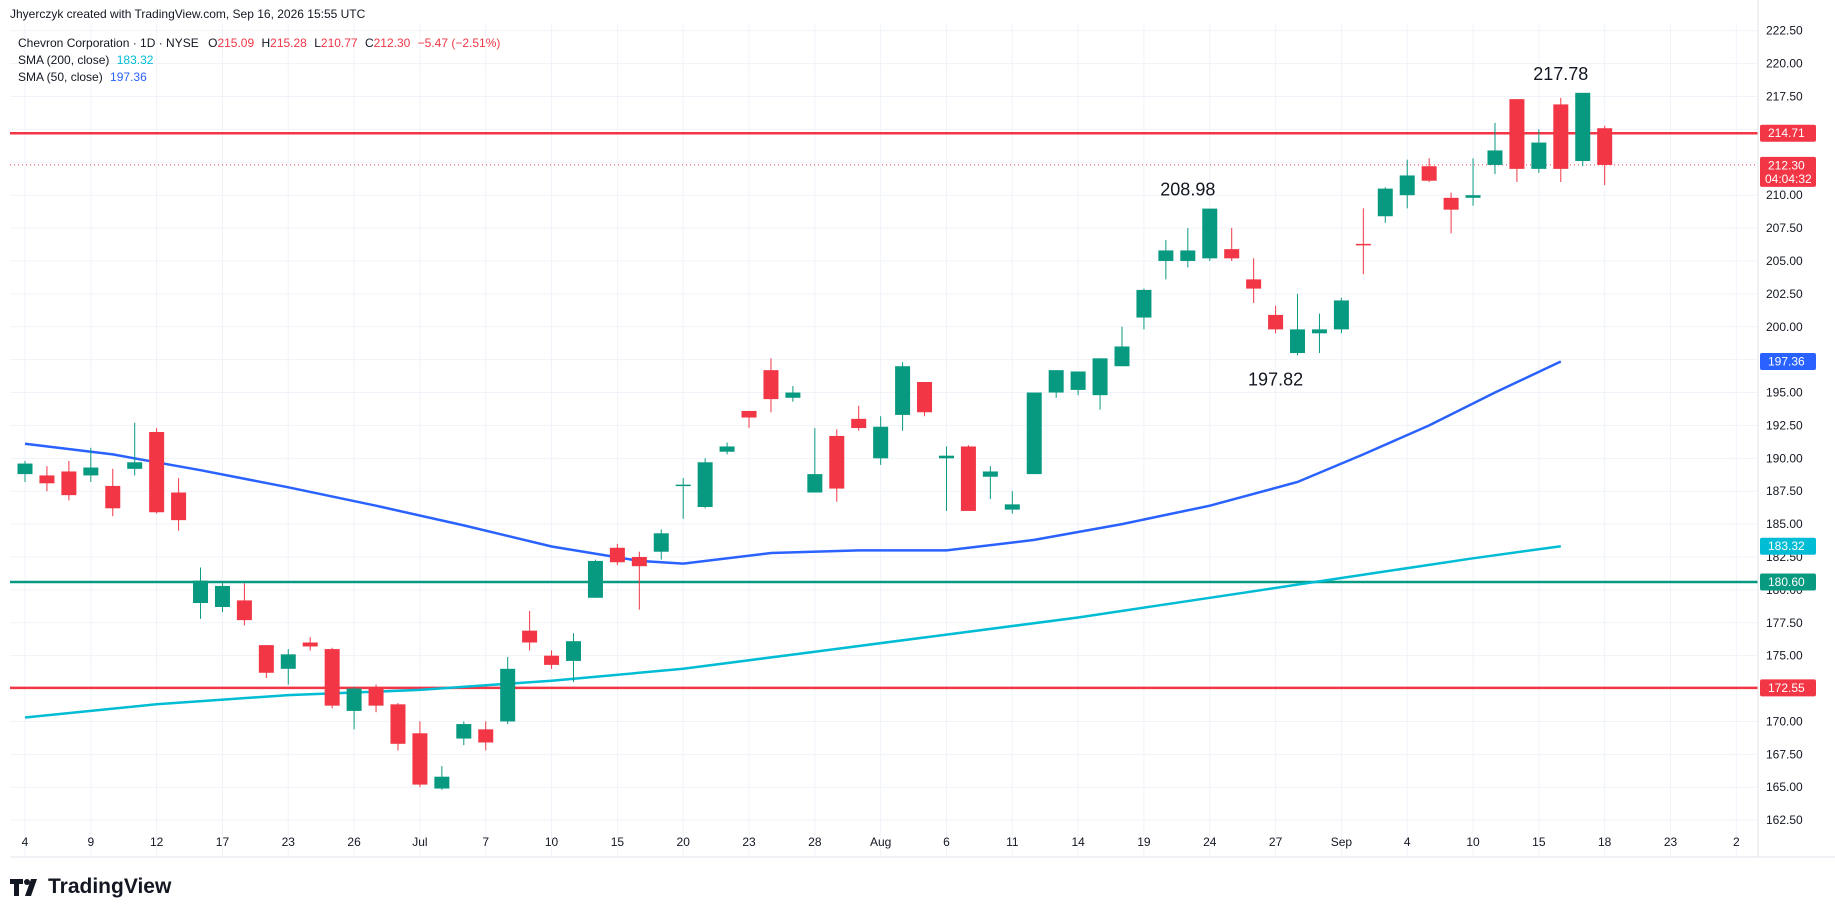 The image size is (1835, 917). I want to click on x-tick-label: 15, so click(1539, 842).